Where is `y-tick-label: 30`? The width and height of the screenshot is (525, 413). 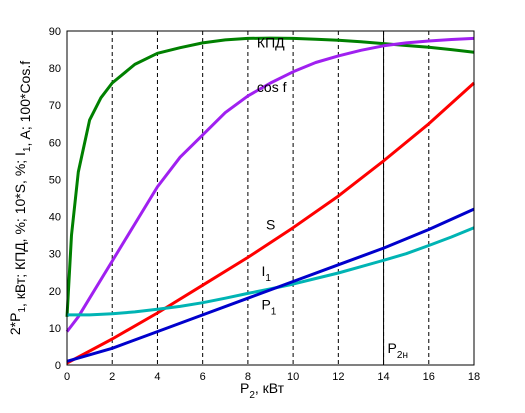 y-tick-label: 30 is located at coordinates (55, 255).